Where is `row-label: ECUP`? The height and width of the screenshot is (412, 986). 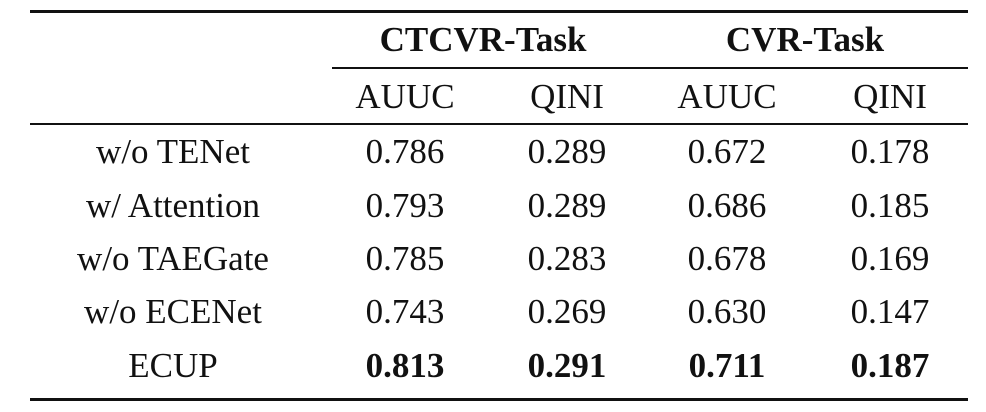 row-label: ECUP is located at coordinates (173, 365).